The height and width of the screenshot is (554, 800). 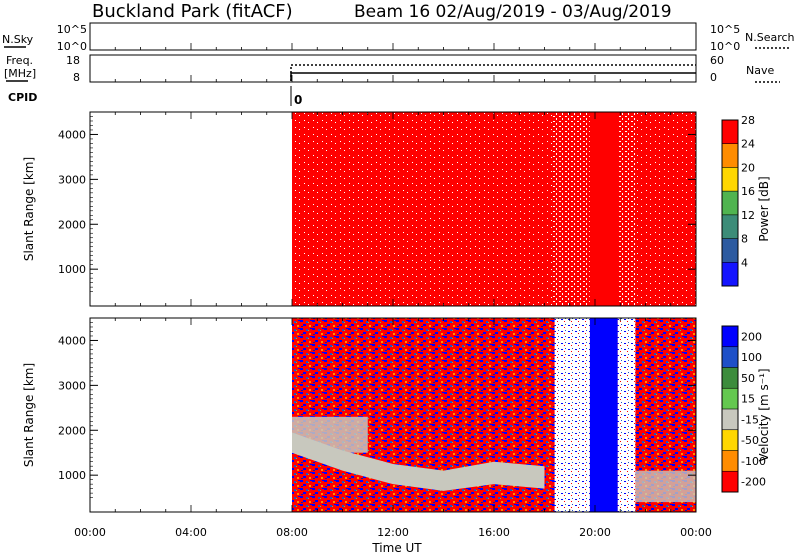 What do you see at coordinates (20, 73) in the screenshot?
I see `freq-label-2: [MHz]` at bounding box center [20, 73].